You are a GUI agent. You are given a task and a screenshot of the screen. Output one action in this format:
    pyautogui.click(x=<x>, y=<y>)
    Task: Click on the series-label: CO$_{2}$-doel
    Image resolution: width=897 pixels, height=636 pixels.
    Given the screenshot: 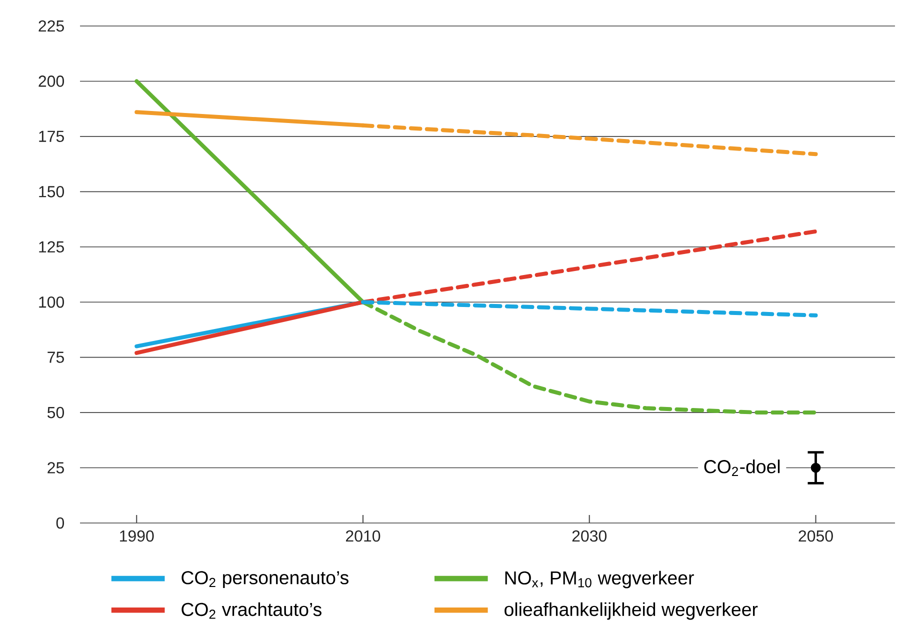 What is the action you would take?
    pyautogui.click(x=742, y=468)
    